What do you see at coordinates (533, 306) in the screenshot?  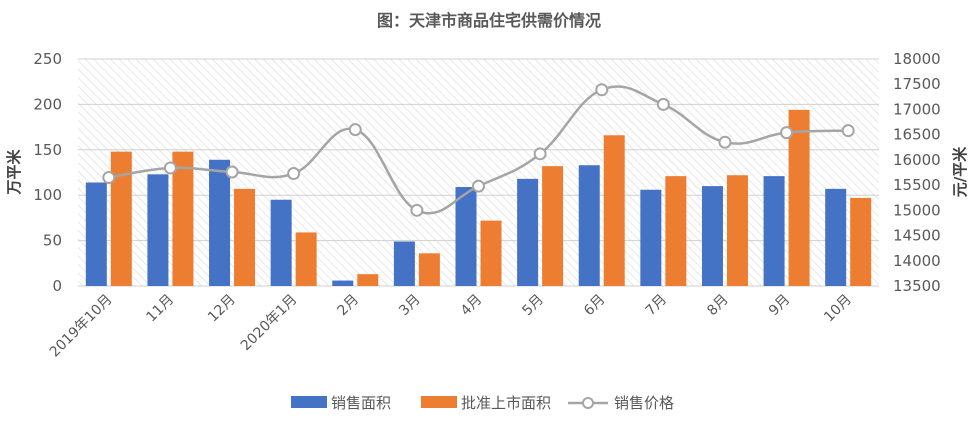 I see `x-tick-label: 5月` at bounding box center [533, 306].